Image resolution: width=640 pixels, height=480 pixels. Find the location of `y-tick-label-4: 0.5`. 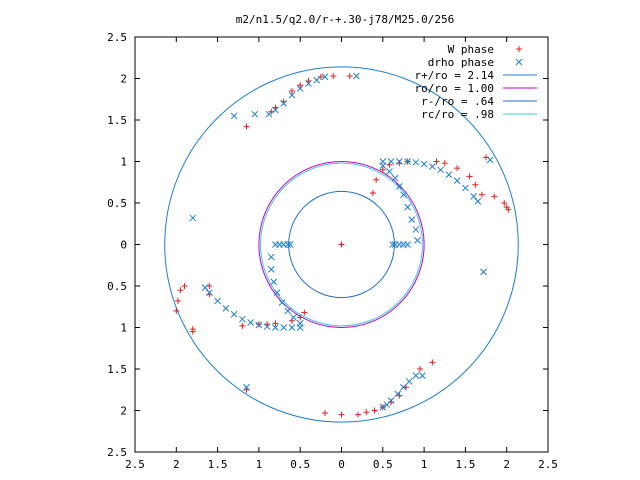

y-tick-label-4: 0.5 is located at coordinates (117, 203).